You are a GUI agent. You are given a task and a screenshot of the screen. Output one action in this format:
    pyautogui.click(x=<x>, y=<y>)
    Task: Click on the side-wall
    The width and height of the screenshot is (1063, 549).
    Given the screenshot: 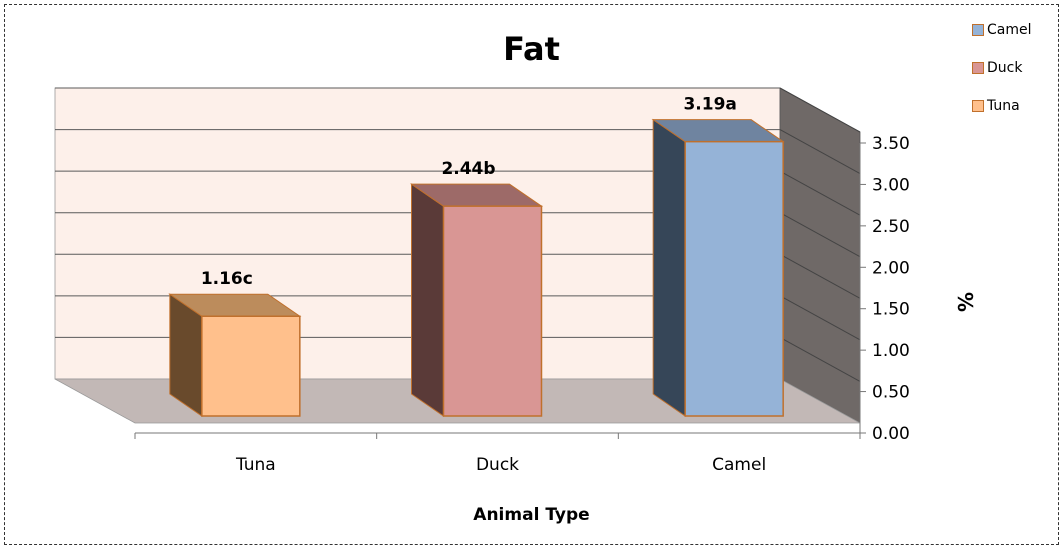 What is the action you would take?
    pyautogui.click(x=820, y=255)
    